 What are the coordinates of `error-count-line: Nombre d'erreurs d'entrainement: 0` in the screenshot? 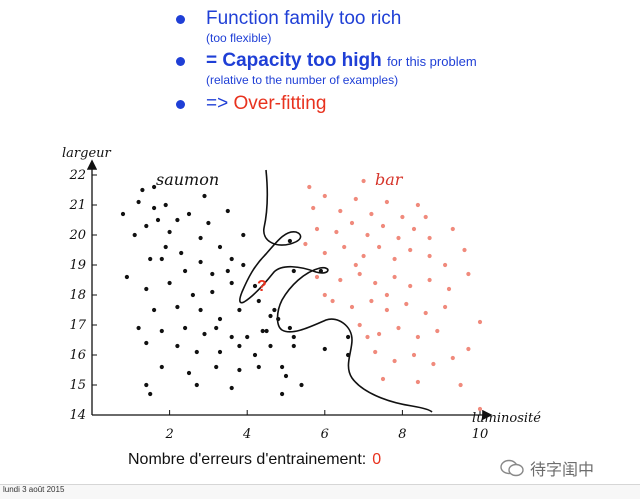 It's located at (254, 460).